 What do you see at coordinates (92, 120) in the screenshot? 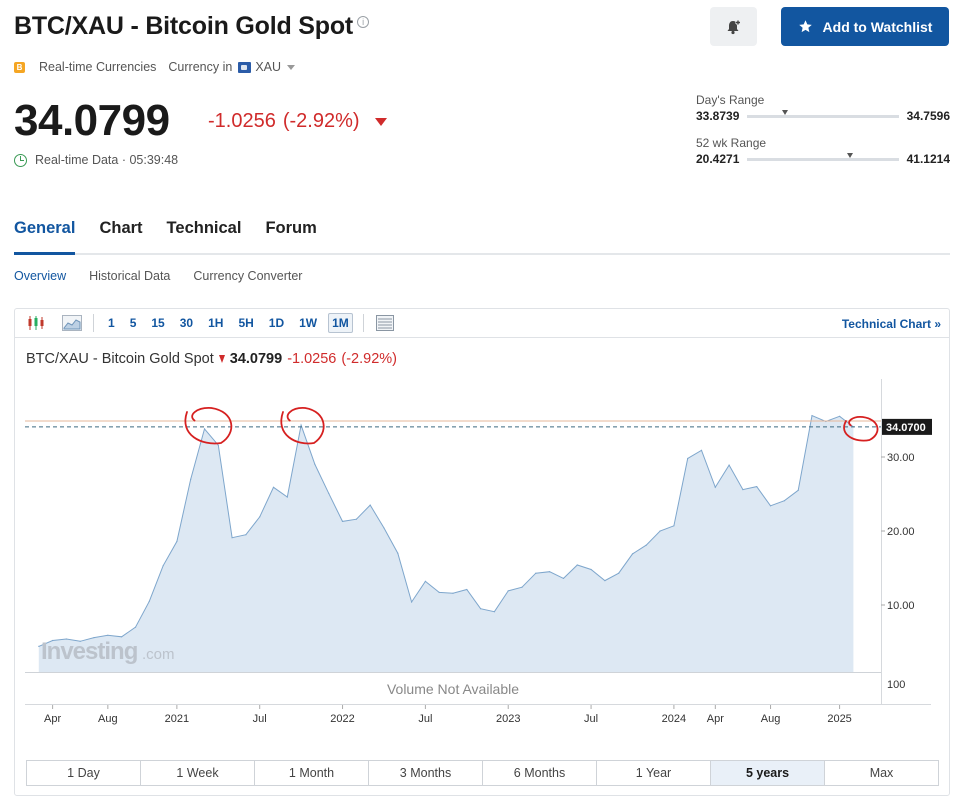
I see `last-price: 34.0799` at bounding box center [92, 120].